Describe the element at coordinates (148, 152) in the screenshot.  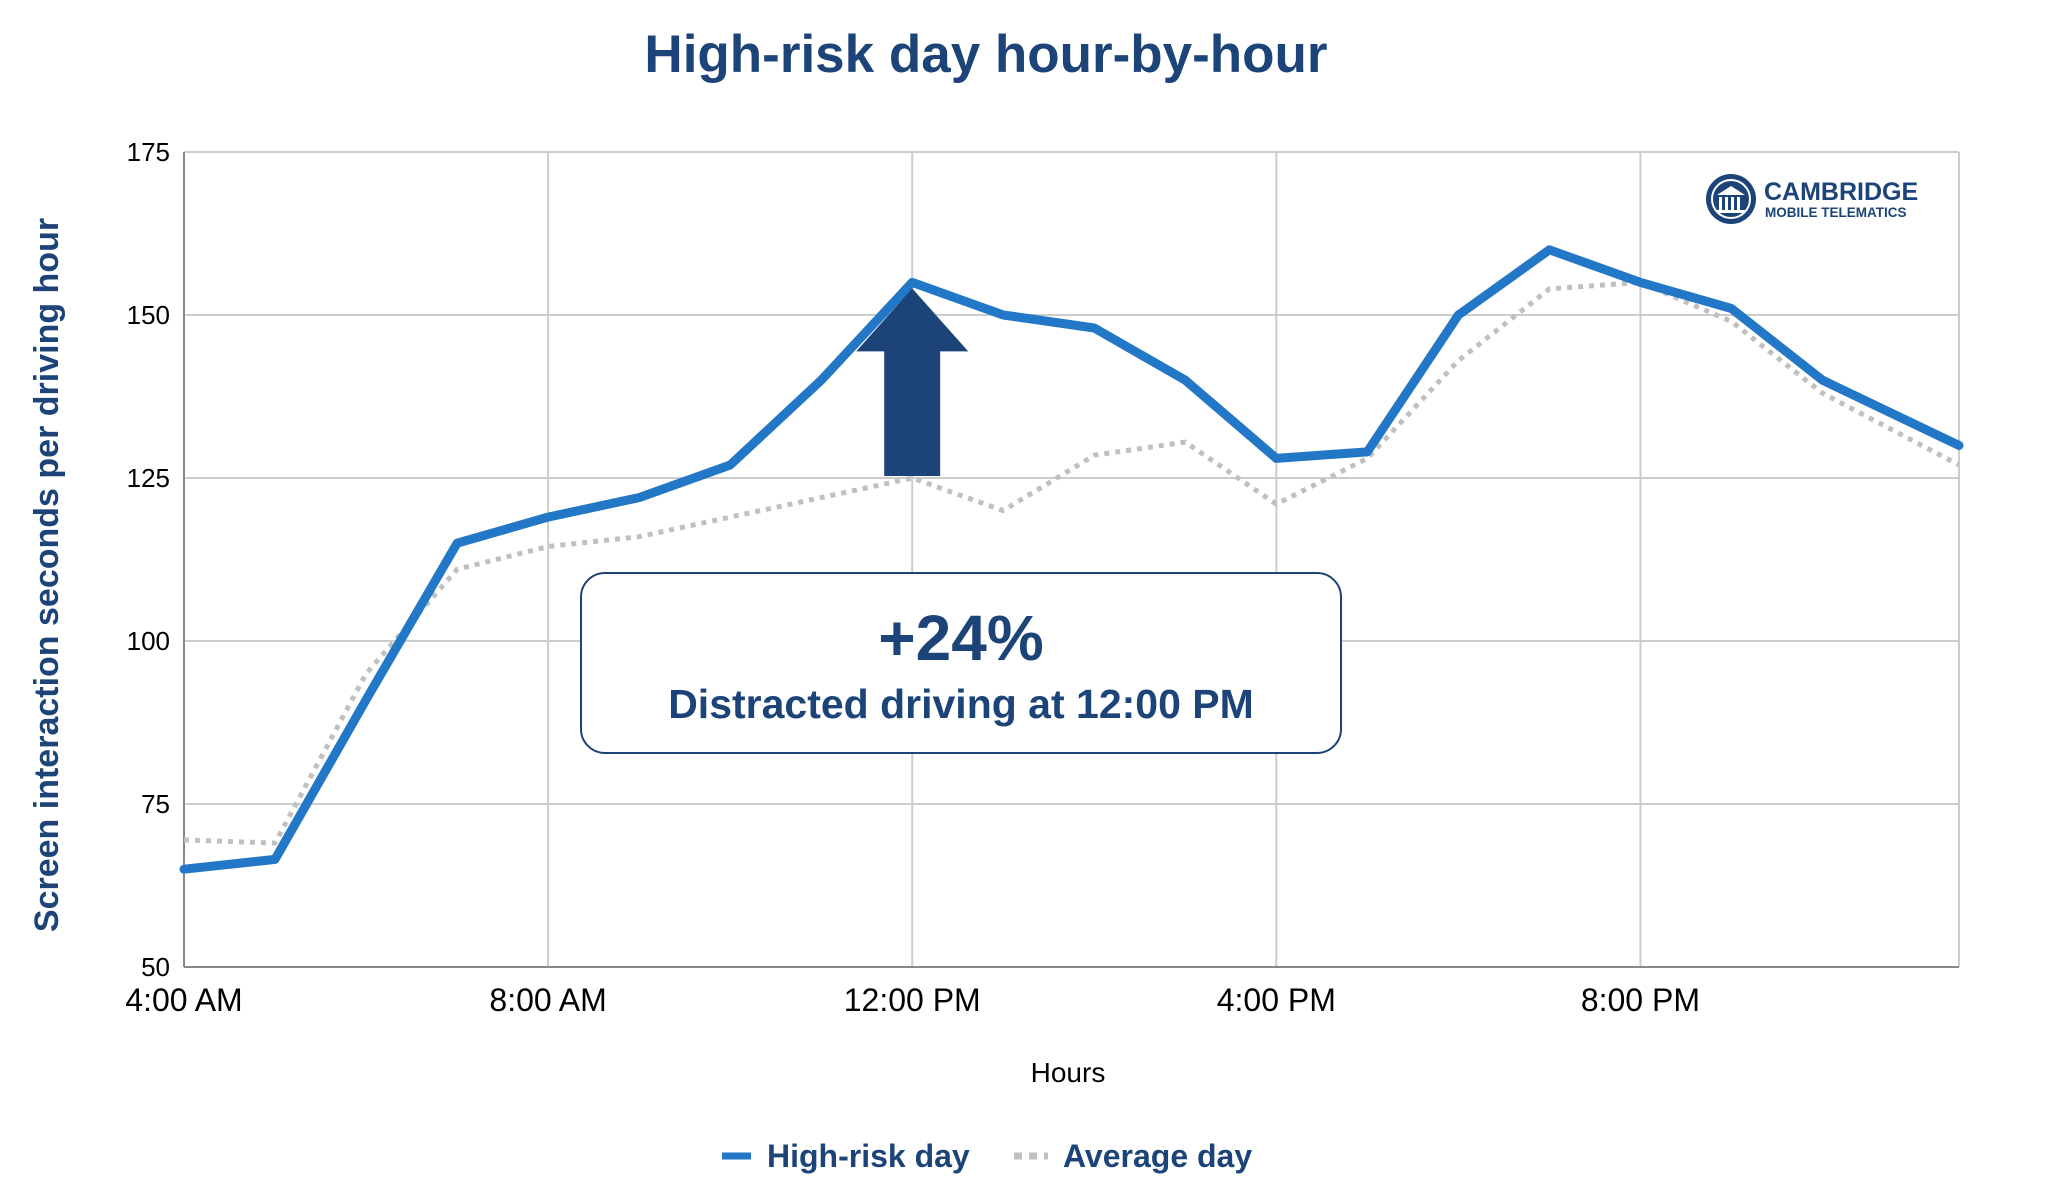
I see `y-tick-label: 175` at that location.